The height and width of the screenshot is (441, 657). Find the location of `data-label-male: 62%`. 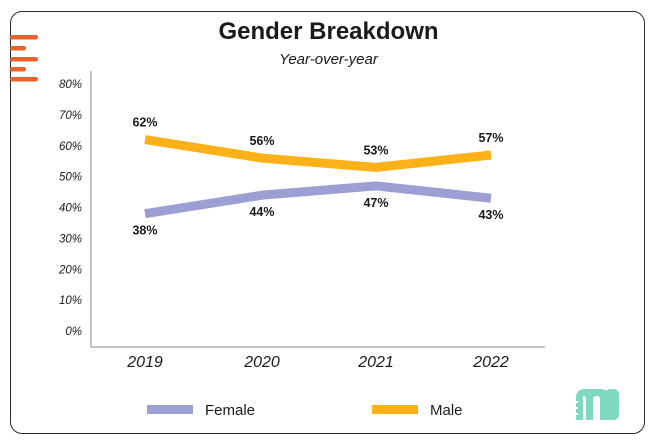

data-label-male: 62% is located at coordinates (144, 123).